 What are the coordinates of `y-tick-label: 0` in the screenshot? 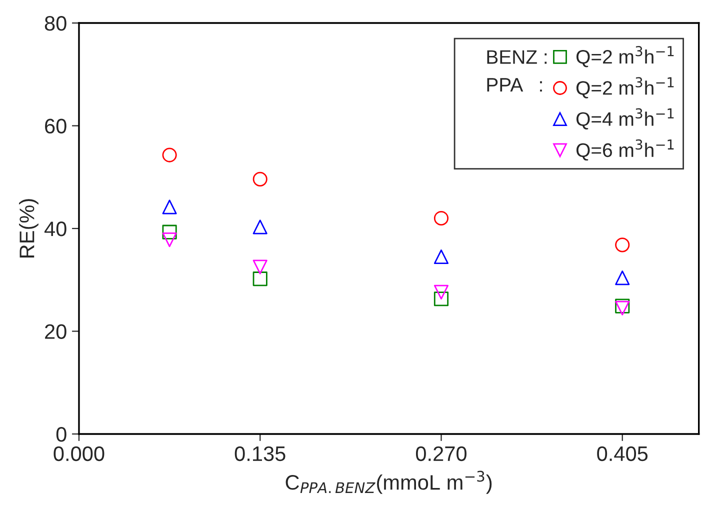 It's located at (61, 434).